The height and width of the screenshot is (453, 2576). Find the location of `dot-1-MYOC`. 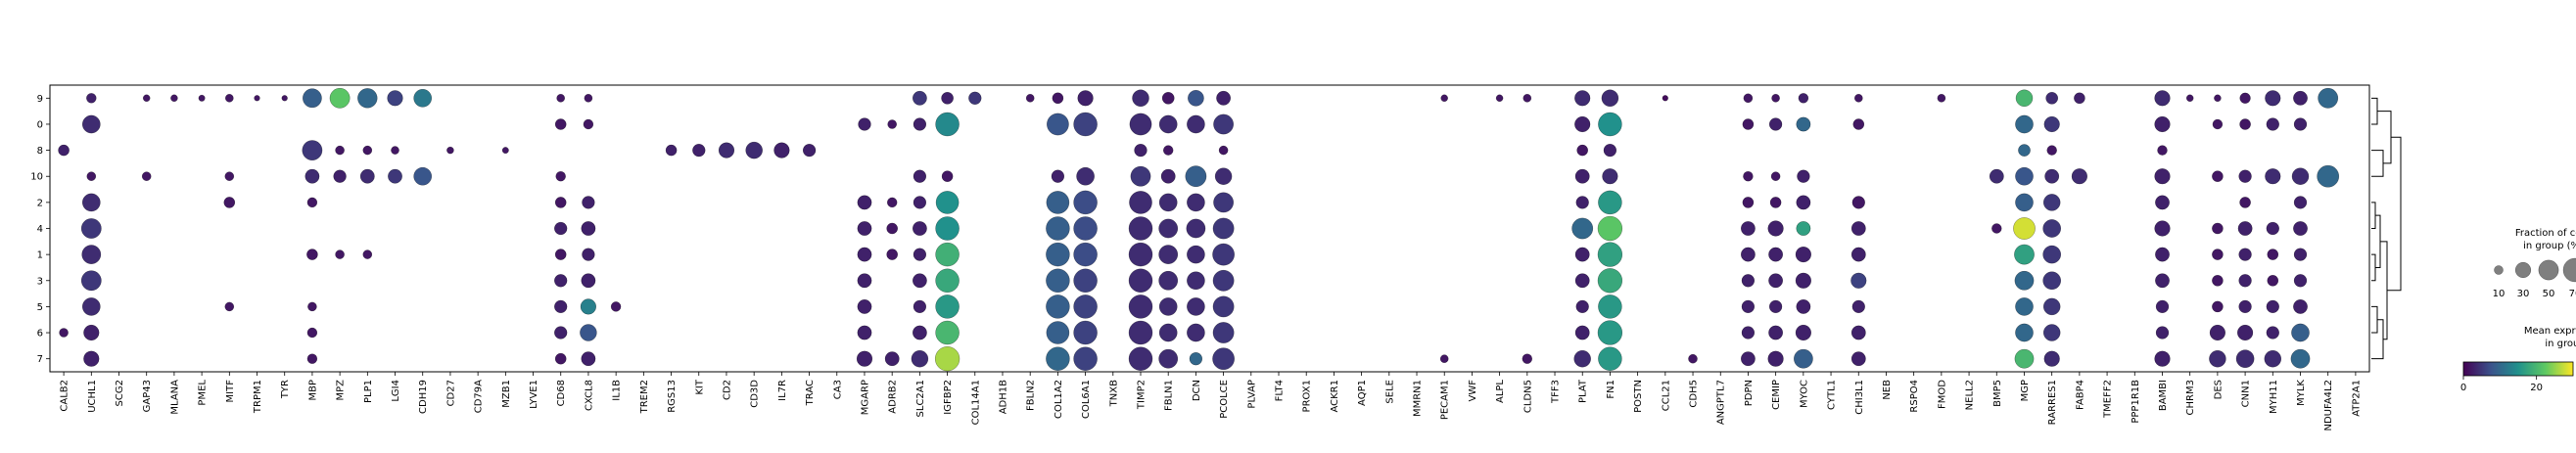

dot-1-MYOC is located at coordinates (1803, 255).